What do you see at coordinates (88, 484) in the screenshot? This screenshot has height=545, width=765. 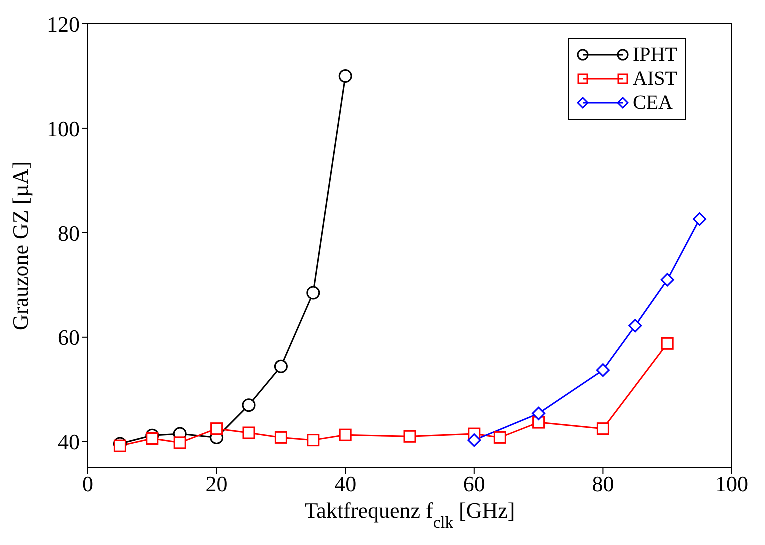 I see `x-tick-label: 0` at bounding box center [88, 484].